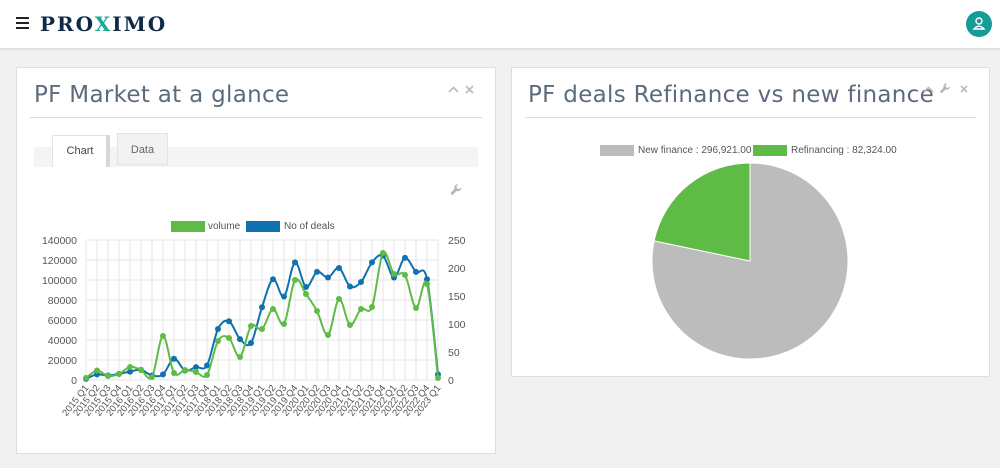 This screenshot has width=1000, height=468. I want to click on legend-swatch-new-finance, so click(617, 150).